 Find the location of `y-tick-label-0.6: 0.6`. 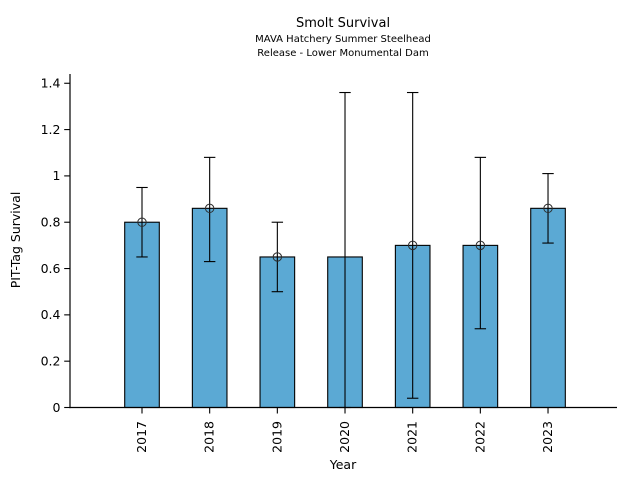

y-tick-label-0.6: 0.6 is located at coordinates (51, 268).